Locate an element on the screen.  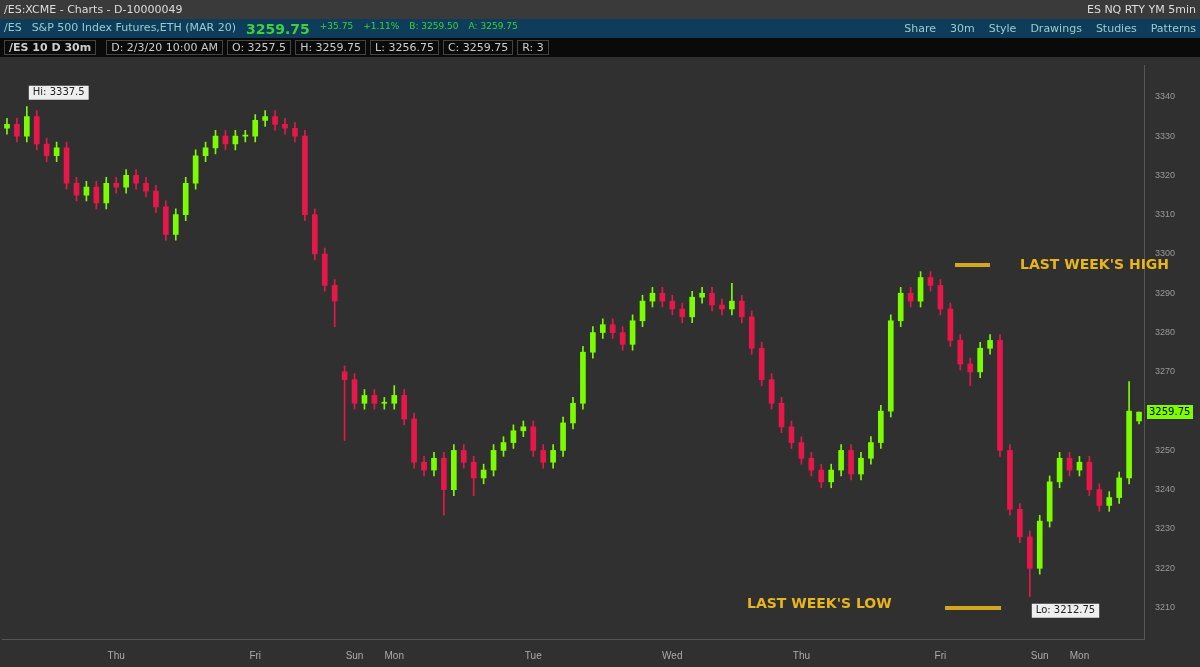
text: B: 3259.50 is located at coordinates (434, 26).